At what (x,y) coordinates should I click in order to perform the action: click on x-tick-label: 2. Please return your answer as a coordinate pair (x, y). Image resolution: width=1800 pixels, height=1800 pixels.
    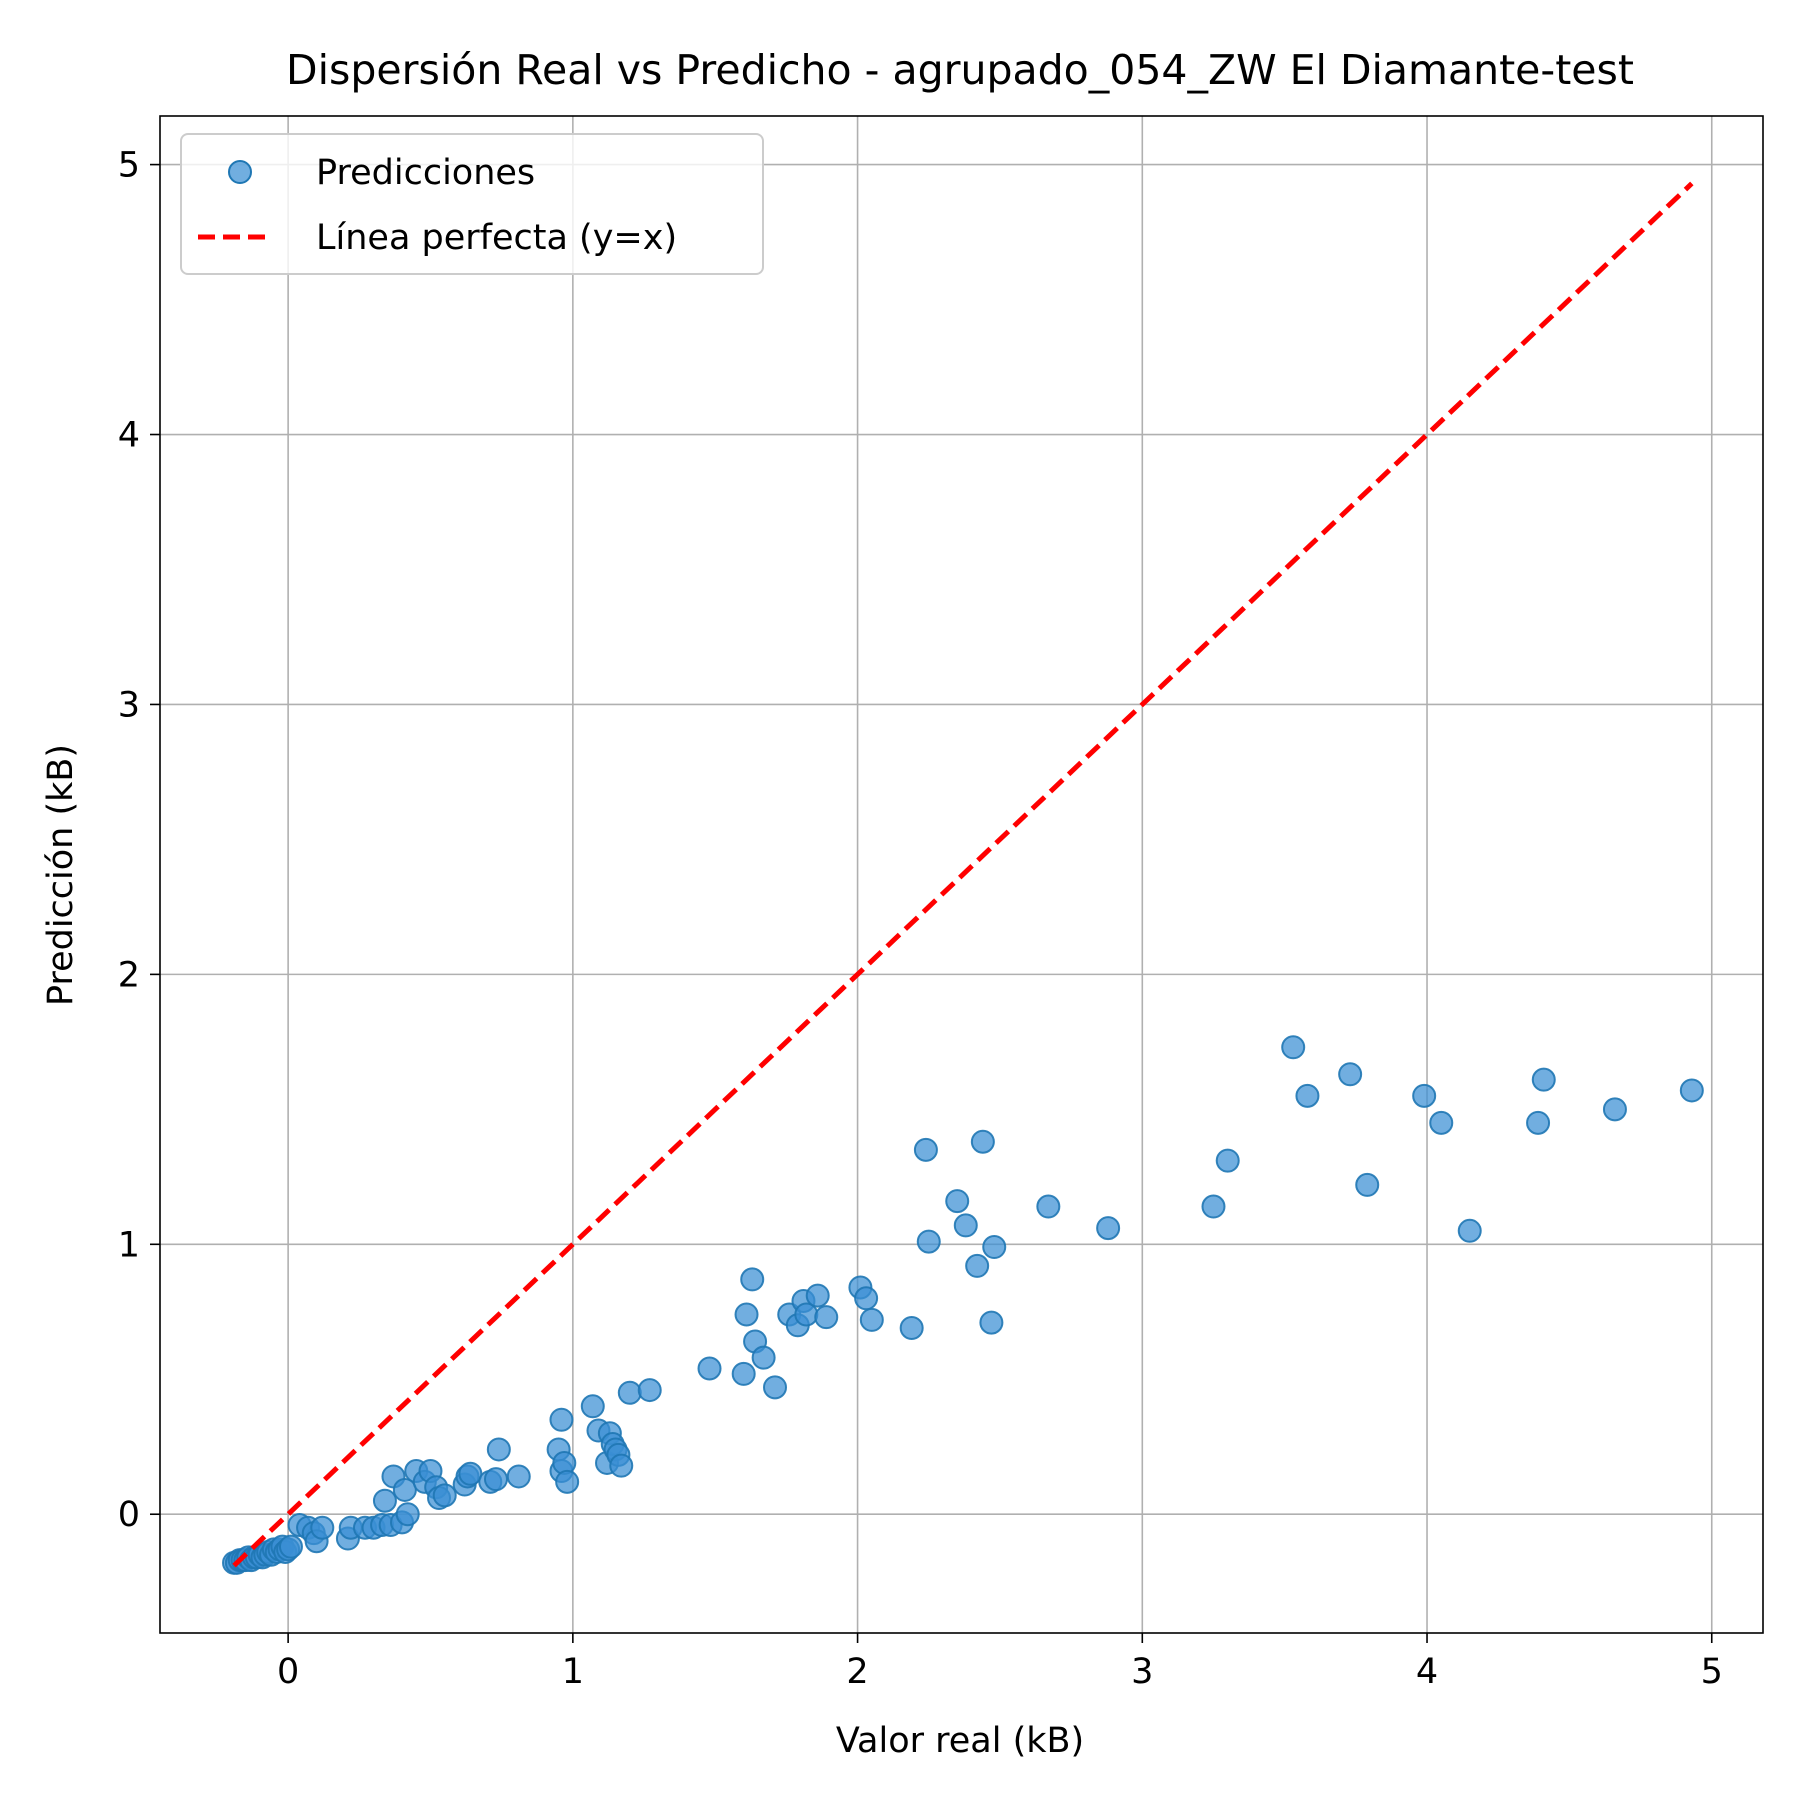
    Looking at the image, I should click on (857, 1672).